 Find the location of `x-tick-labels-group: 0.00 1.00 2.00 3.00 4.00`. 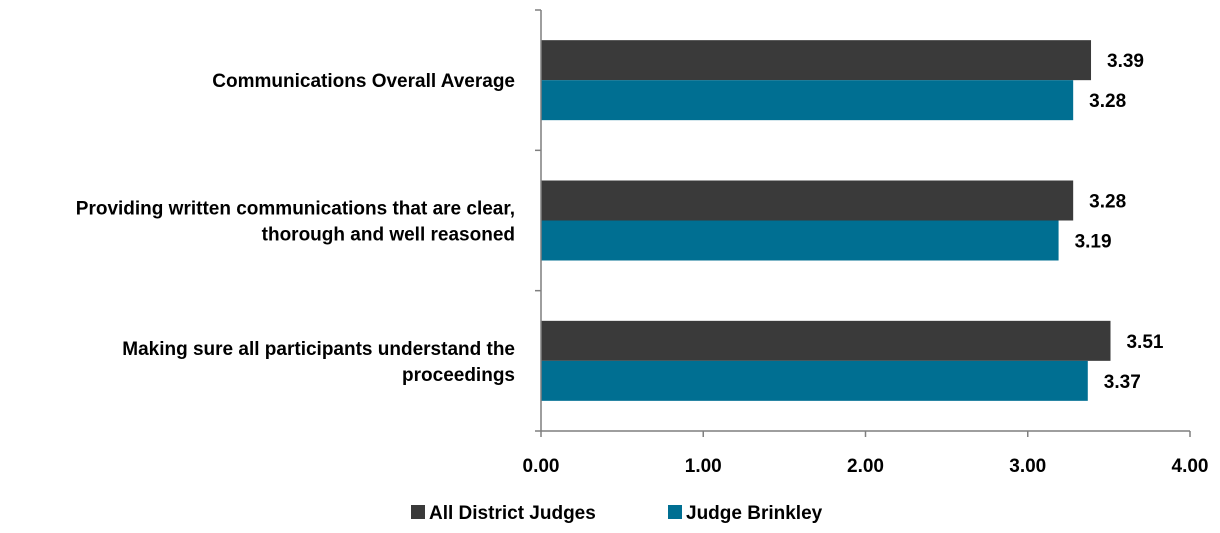

x-tick-labels-group: 0.00 1.00 2.00 3.00 4.00 is located at coordinates (866, 466).